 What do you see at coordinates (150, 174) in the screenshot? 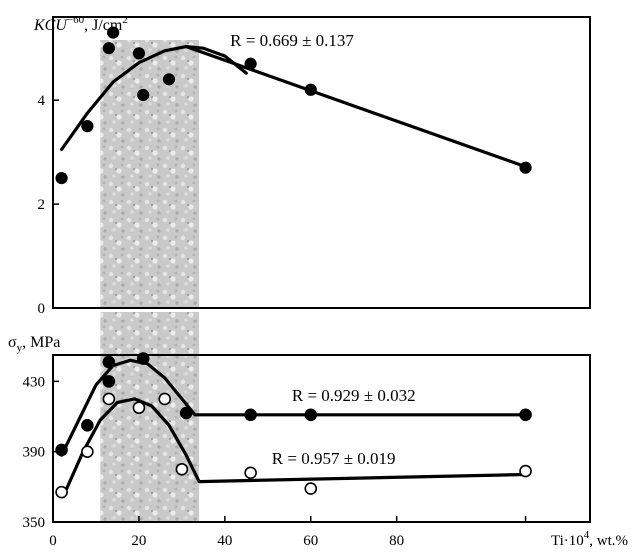
I see `micrograph-band-top` at bounding box center [150, 174].